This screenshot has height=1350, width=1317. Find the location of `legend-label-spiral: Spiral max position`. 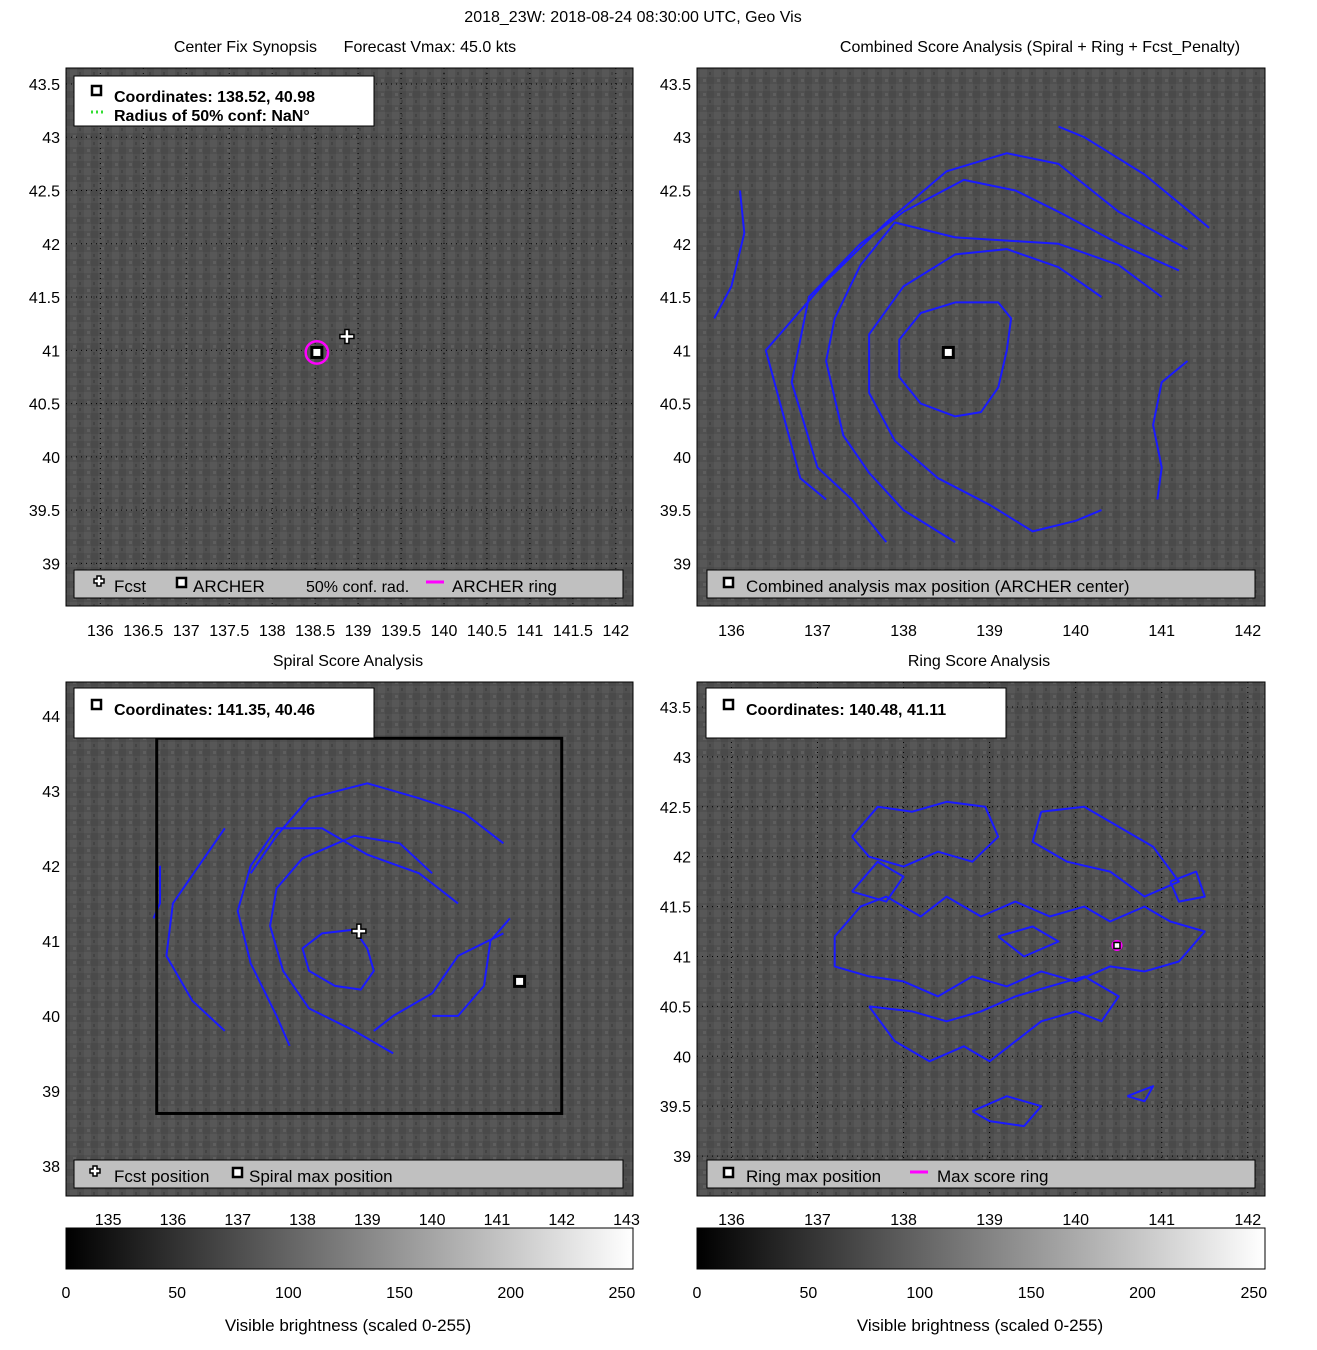

legend-label-spiral: Spiral max position is located at coordinates (321, 1176).